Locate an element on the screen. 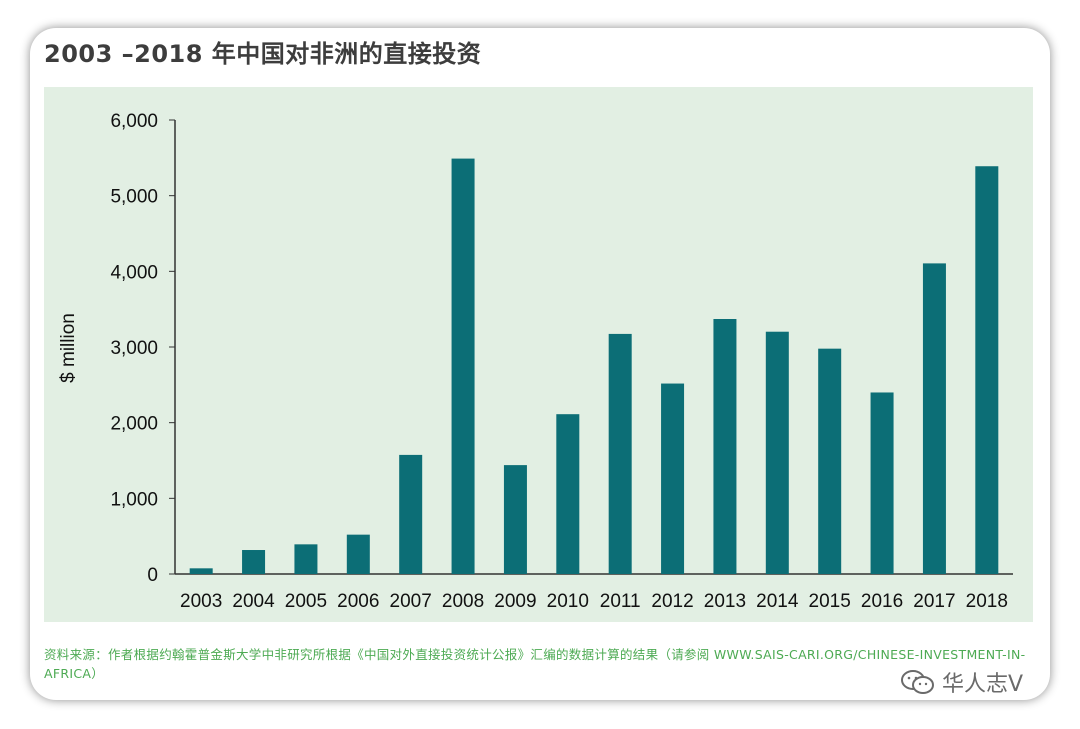 The height and width of the screenshot is (729, 1080). x-tick-label: 2008 is located at coordinates (463, 601).